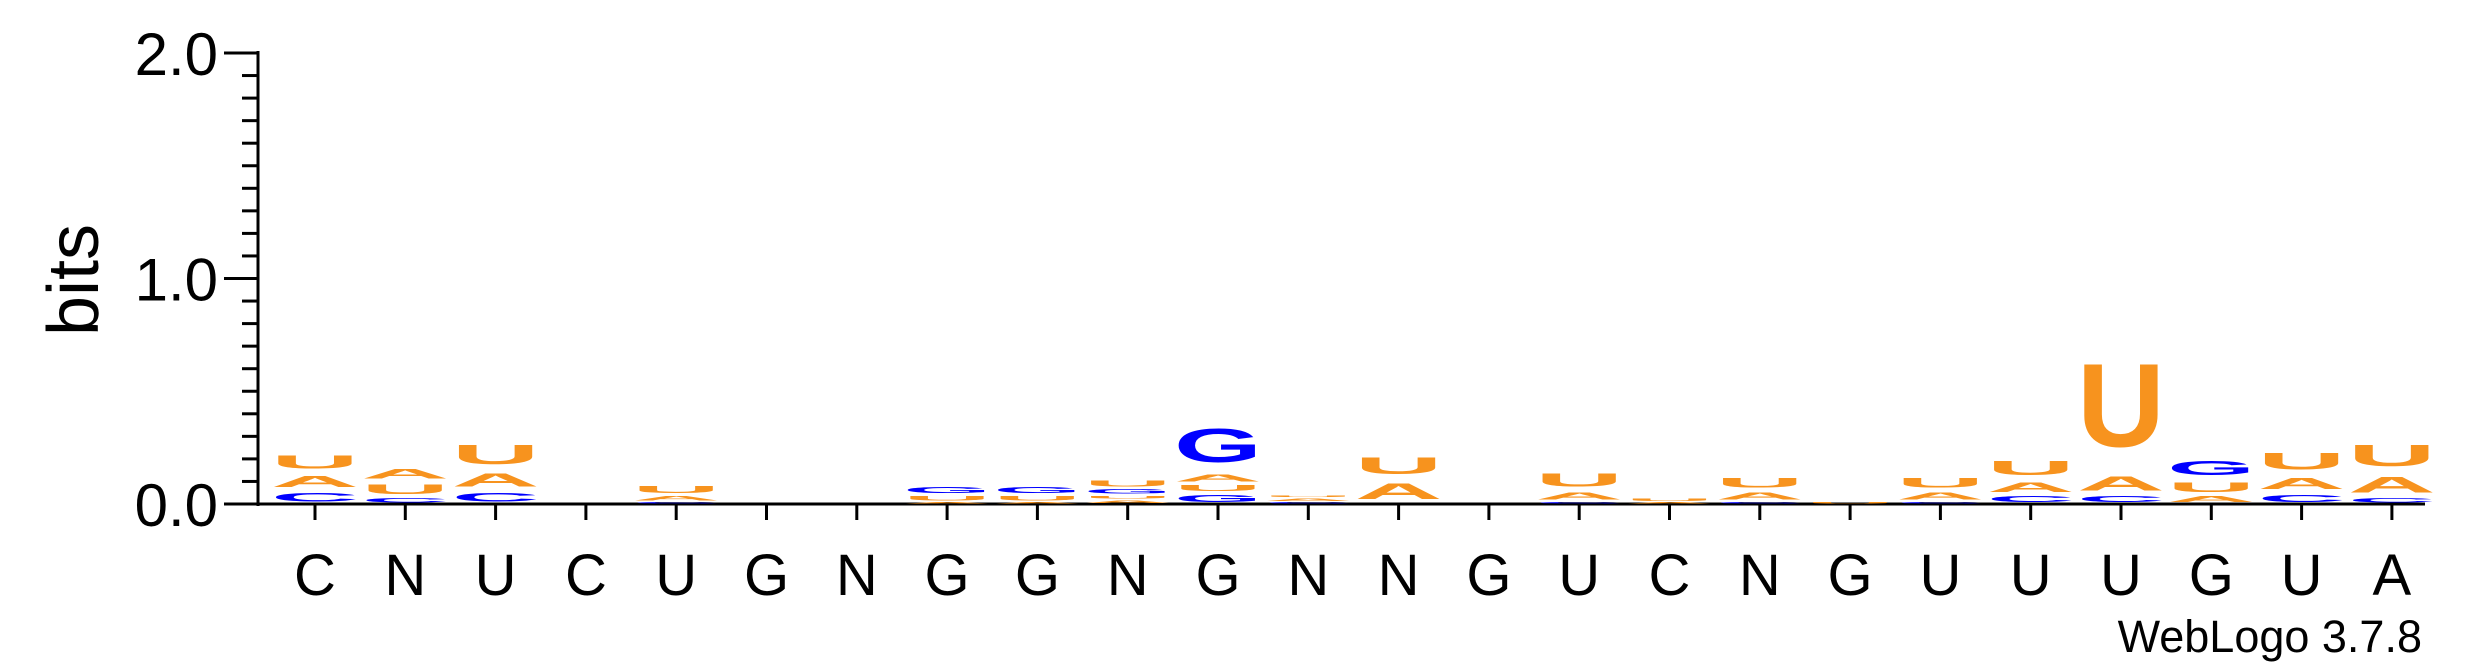  What do you see at coordinates (176, 54) in the screenshot?
I see `y-tick-label: 2.0` at bounding box center [176, 54].